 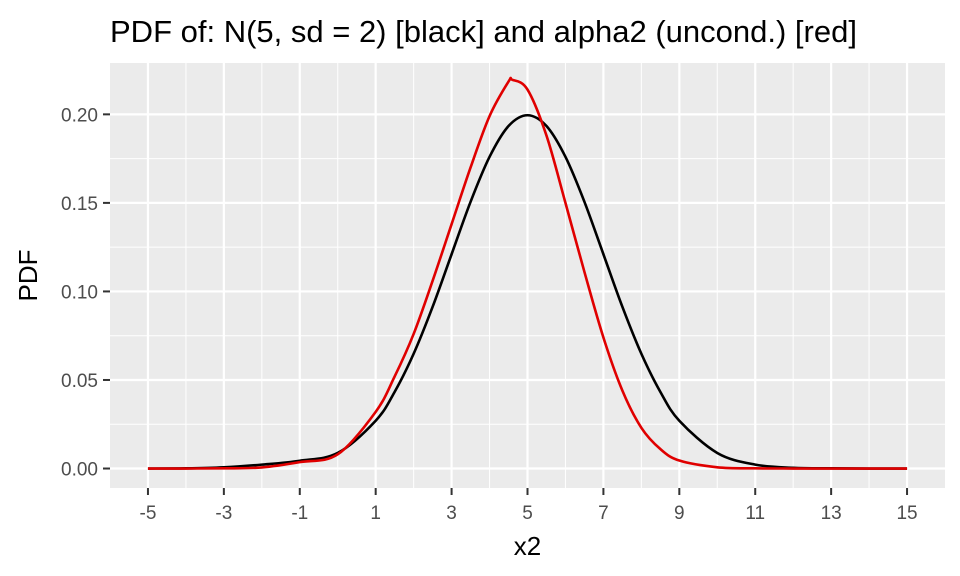 I want to click on x-axis: -5 -3 -1 1 3 5 7 9 11 13 15, so click(x=529, y=506).